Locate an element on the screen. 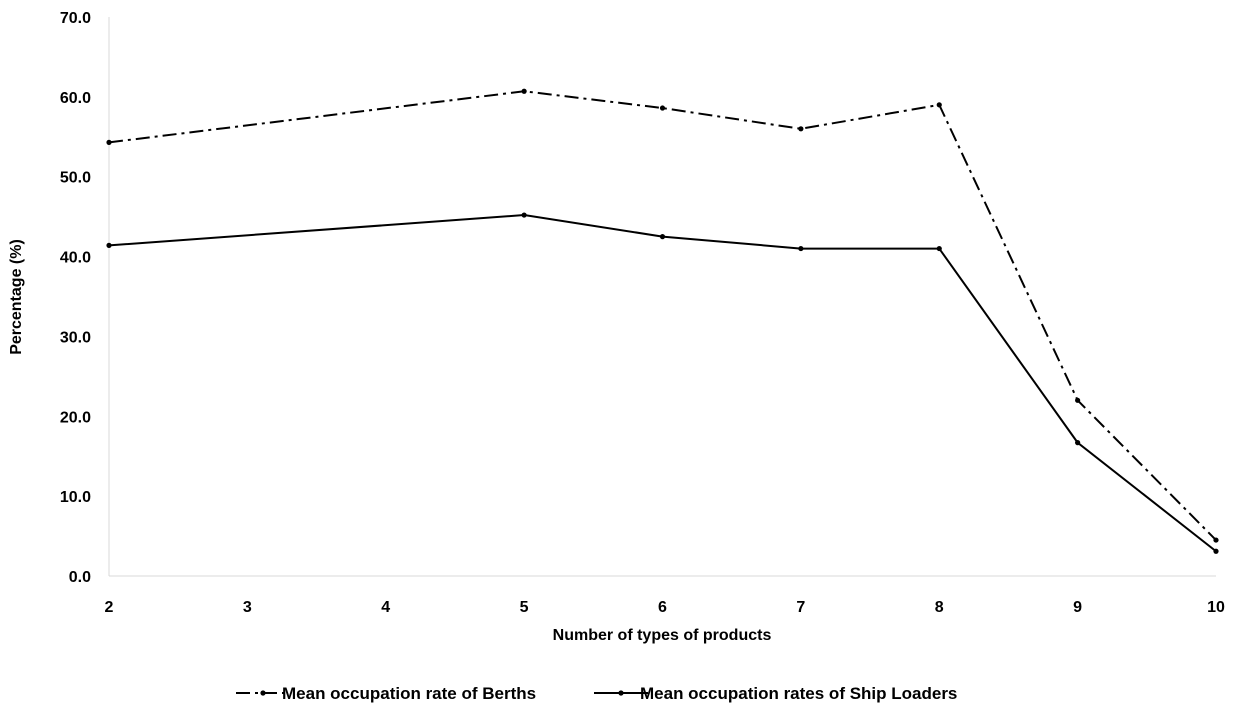 The image size is (1234, 711). x-tick-label: 7 is located at coordinates (800, 607).